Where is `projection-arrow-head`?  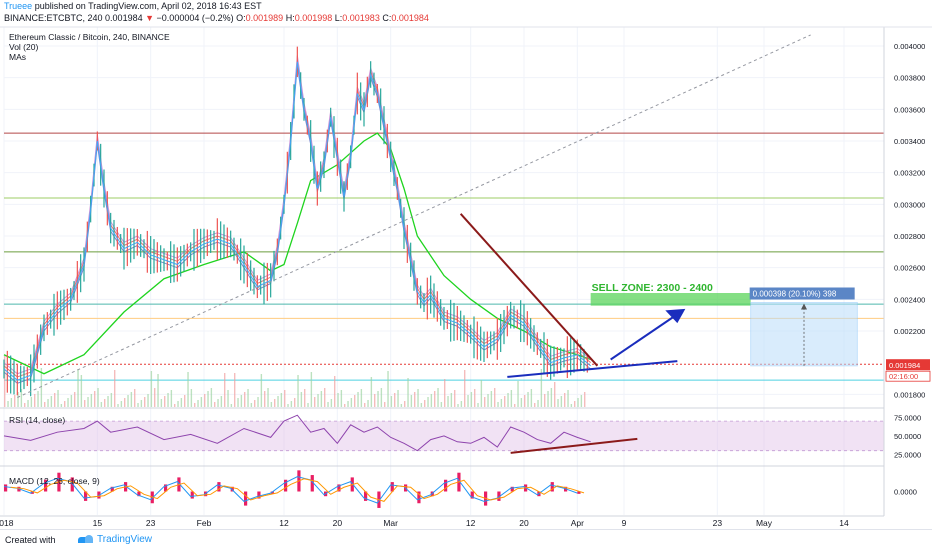
projection-arrow-head is located at coordinates (675, 316).